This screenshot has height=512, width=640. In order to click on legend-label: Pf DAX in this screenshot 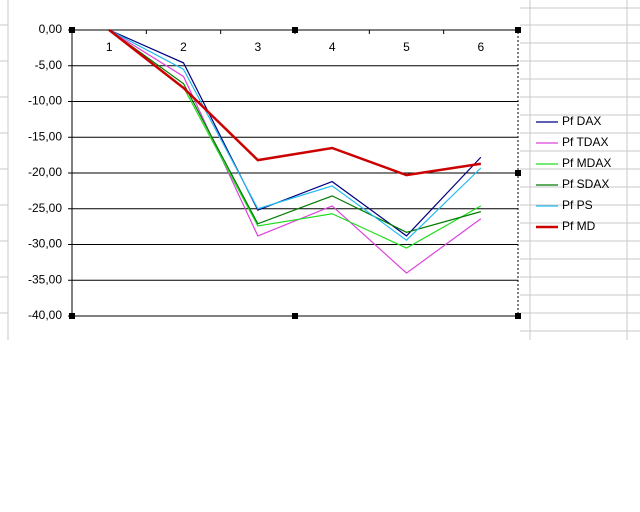, I will do `click(581, 121)`.